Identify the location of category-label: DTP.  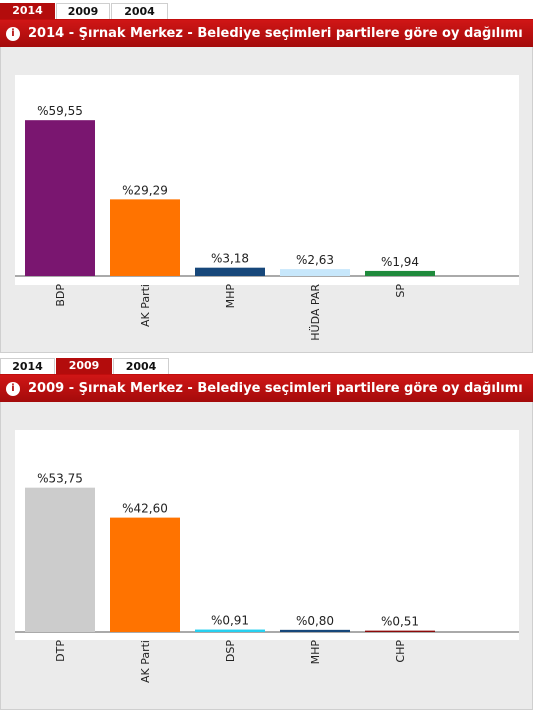
(60, 651).